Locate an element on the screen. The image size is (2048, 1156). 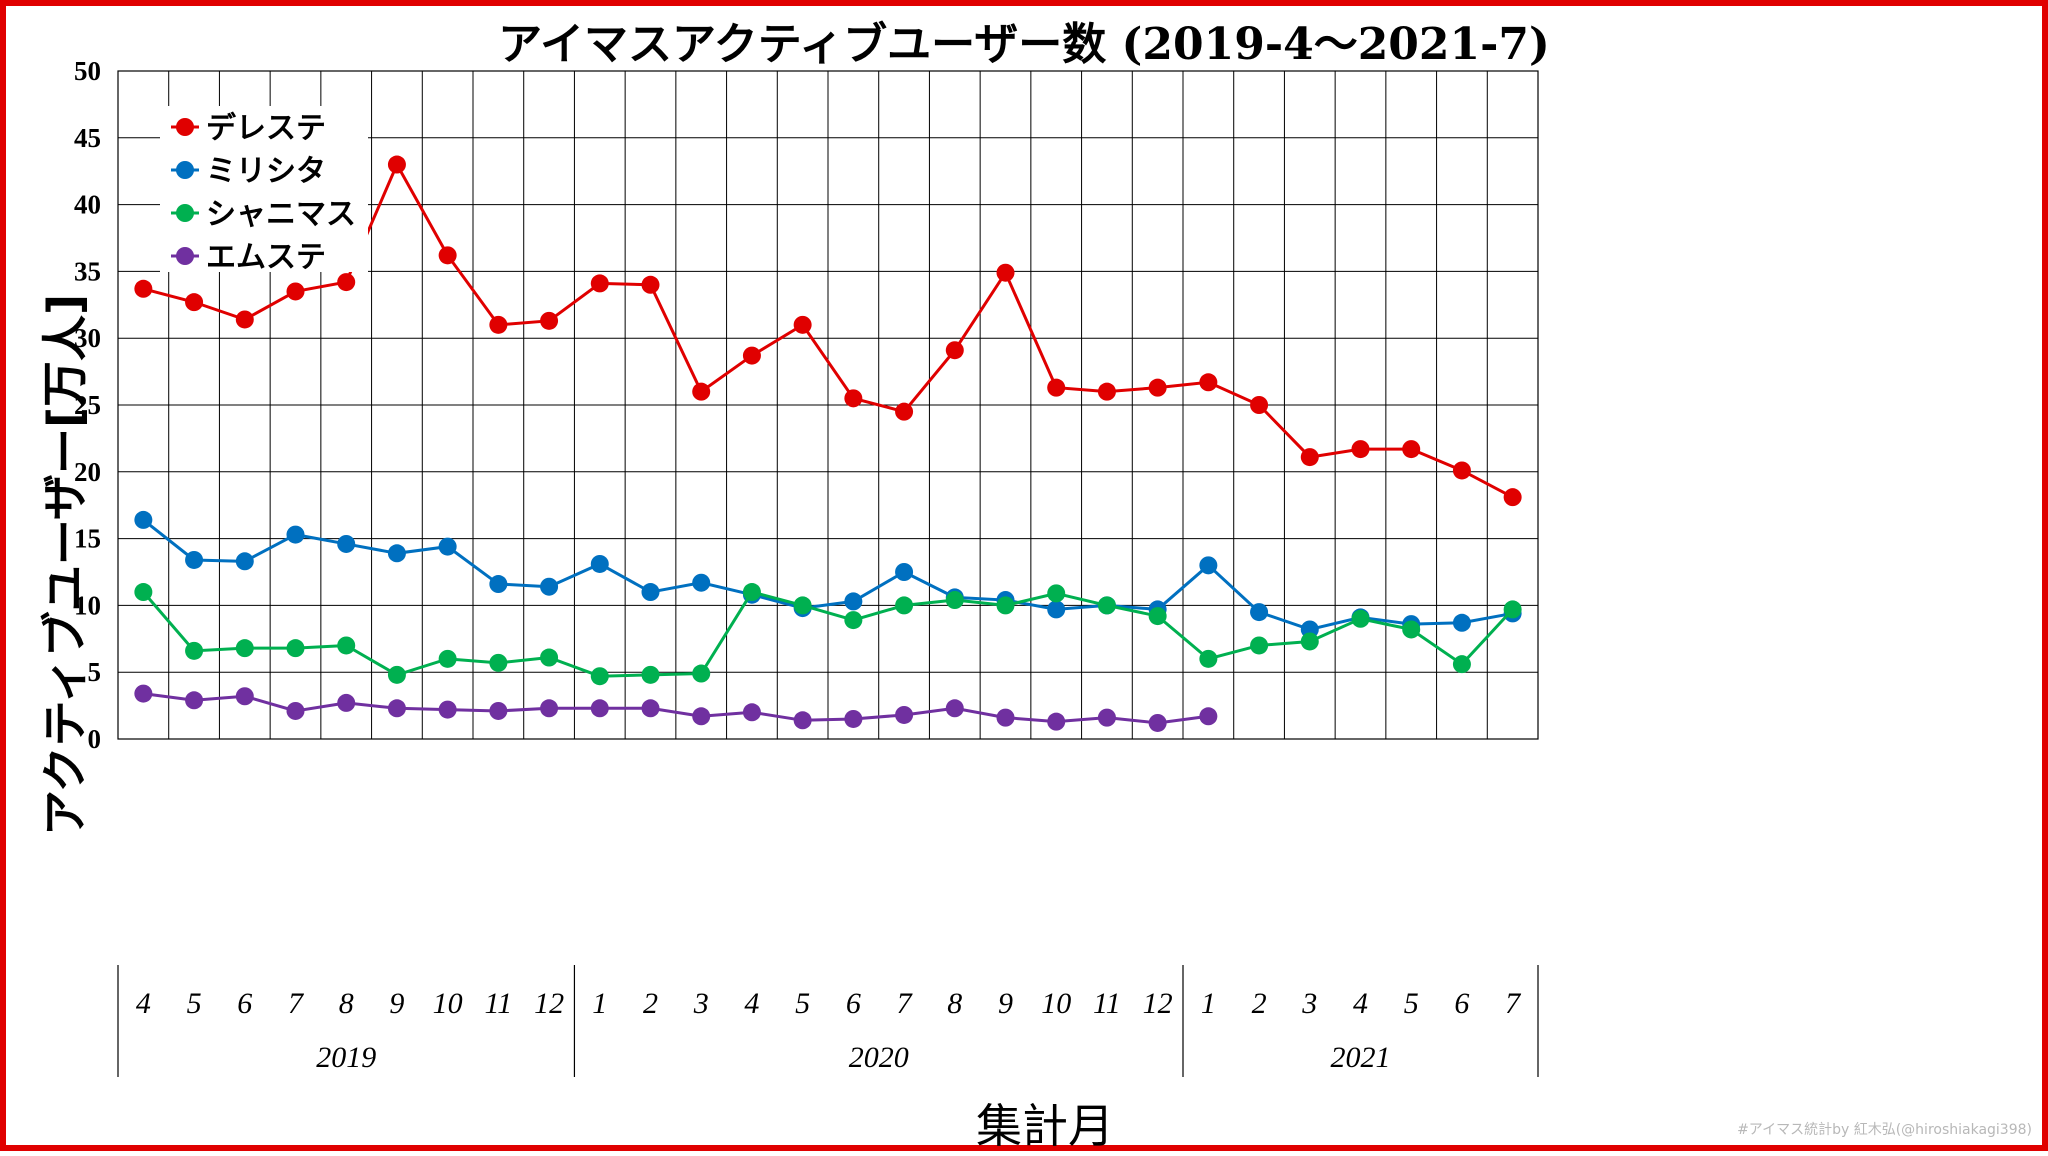
x-tick-label: 10 is located at coordinates (448, 1003).